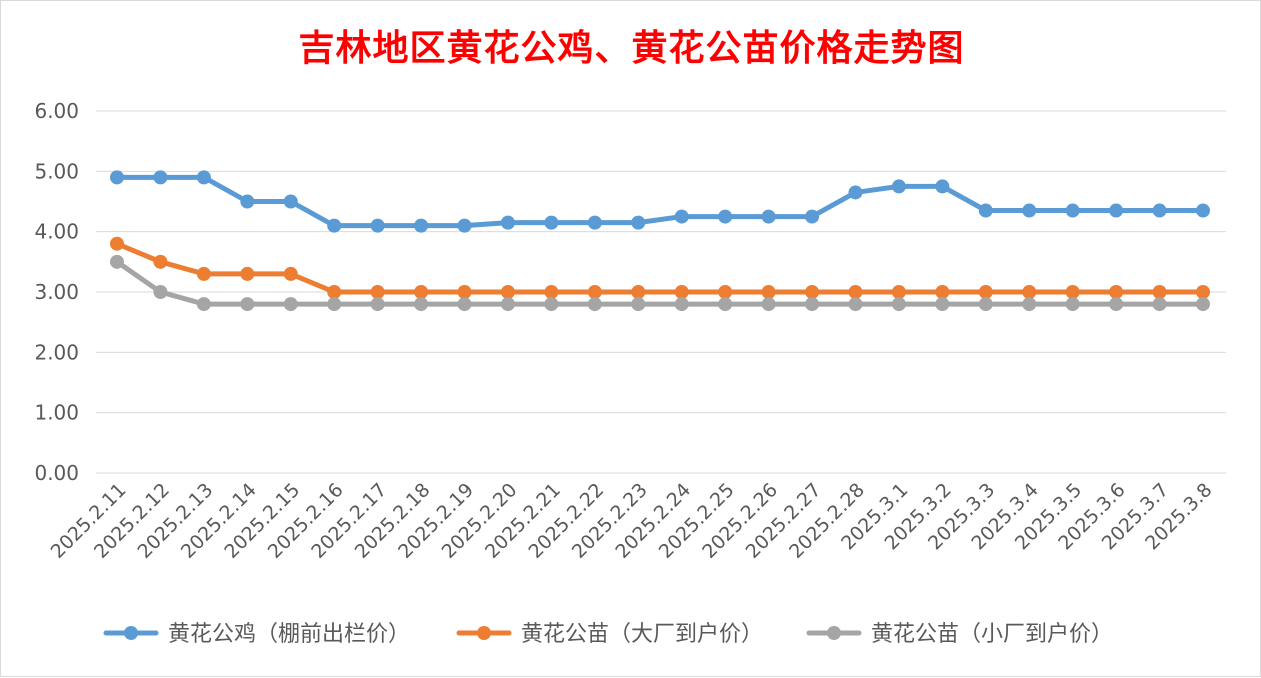 The image size is (1261, 678). Describe the element at coordinates (56, 171) in the screenshot. I see `y-tick-label: 5.00` at that location.